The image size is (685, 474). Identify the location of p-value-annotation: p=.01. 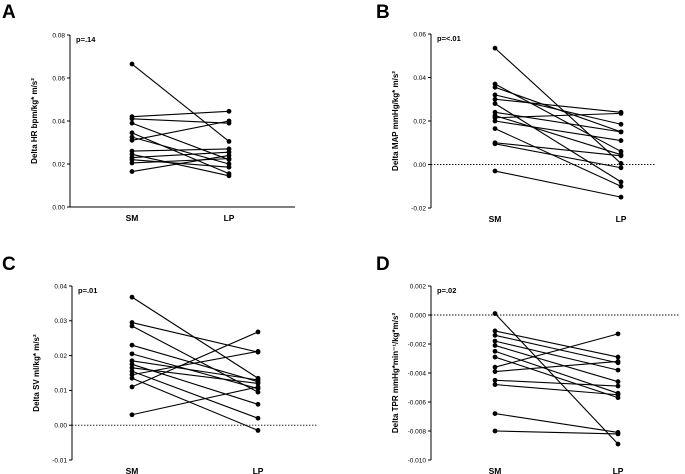
(87, 290).